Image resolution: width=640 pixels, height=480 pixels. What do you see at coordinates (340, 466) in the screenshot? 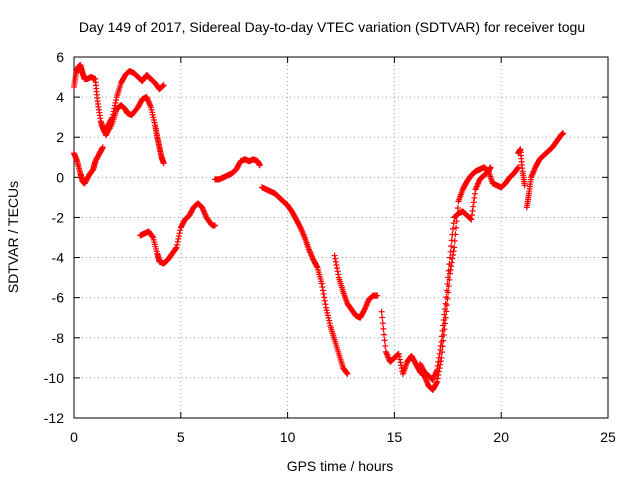
I see `x-axis-label: GPS time / hours` at bounding box center [340, 466].